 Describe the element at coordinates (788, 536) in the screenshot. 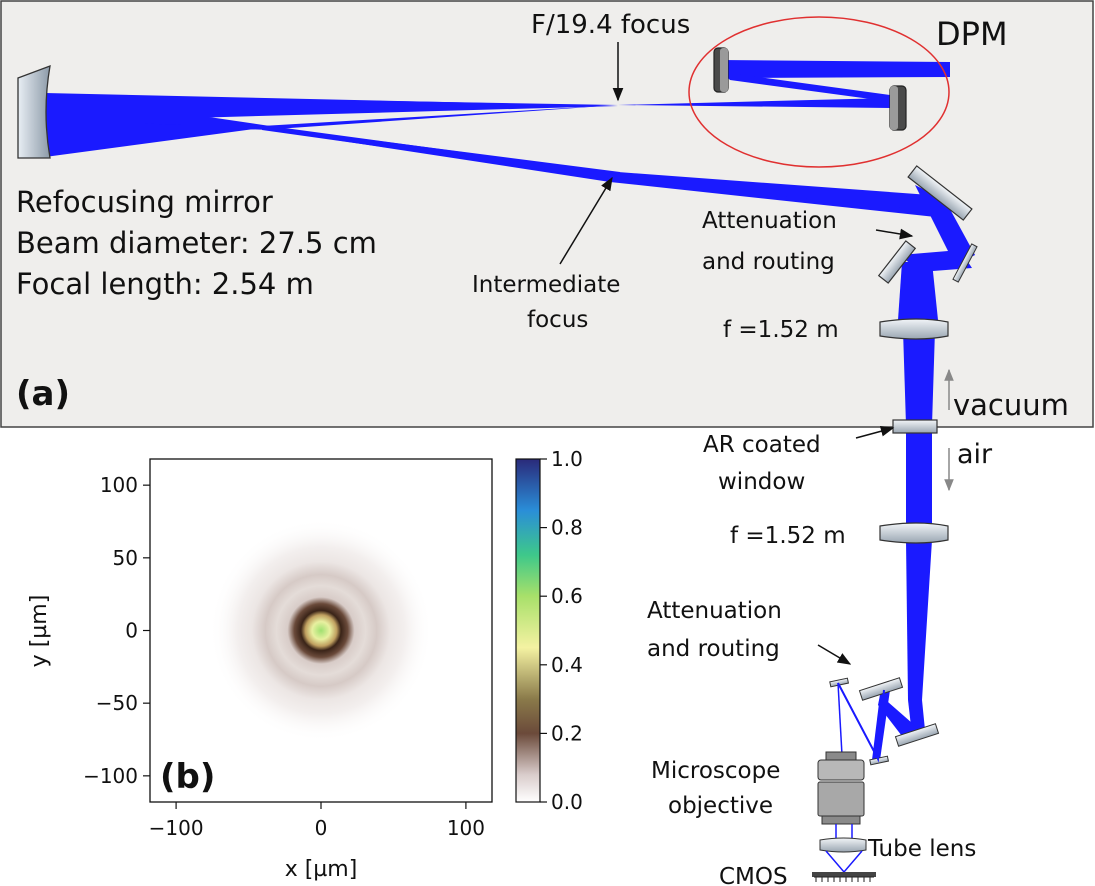

I see `lens-bottom-label: f =1.52 m` at that location.